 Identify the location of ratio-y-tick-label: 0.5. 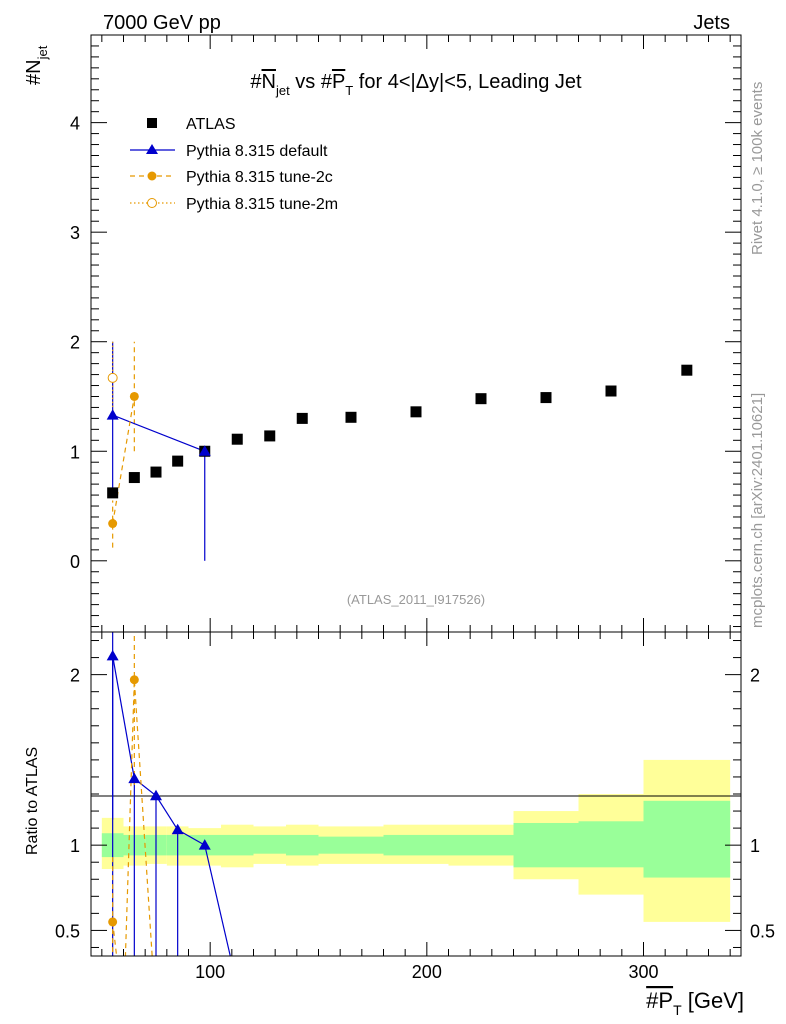
(67, 931).